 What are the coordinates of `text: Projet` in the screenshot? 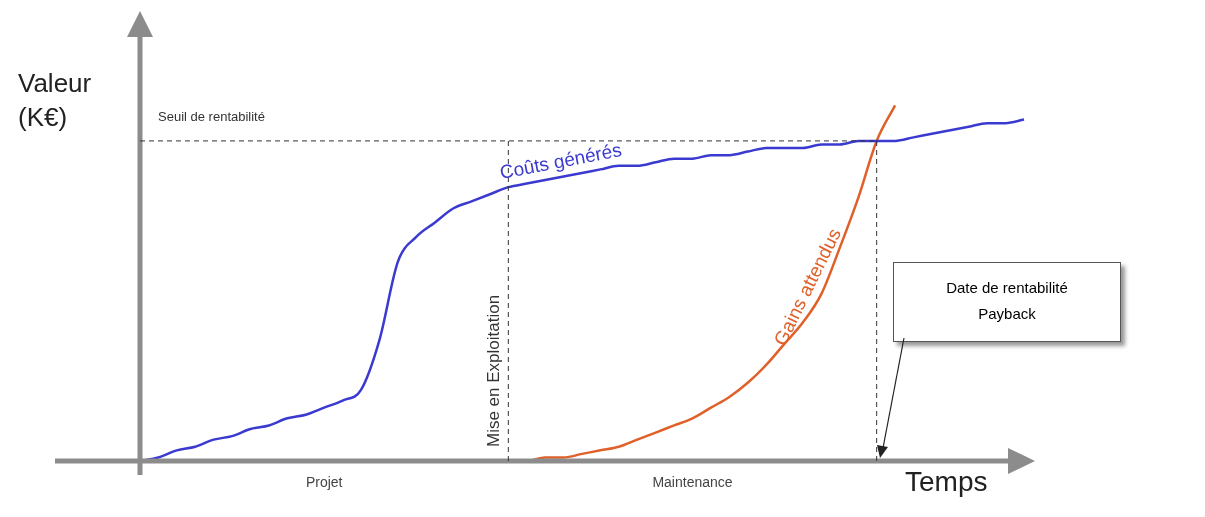 It's located at (324, 481).